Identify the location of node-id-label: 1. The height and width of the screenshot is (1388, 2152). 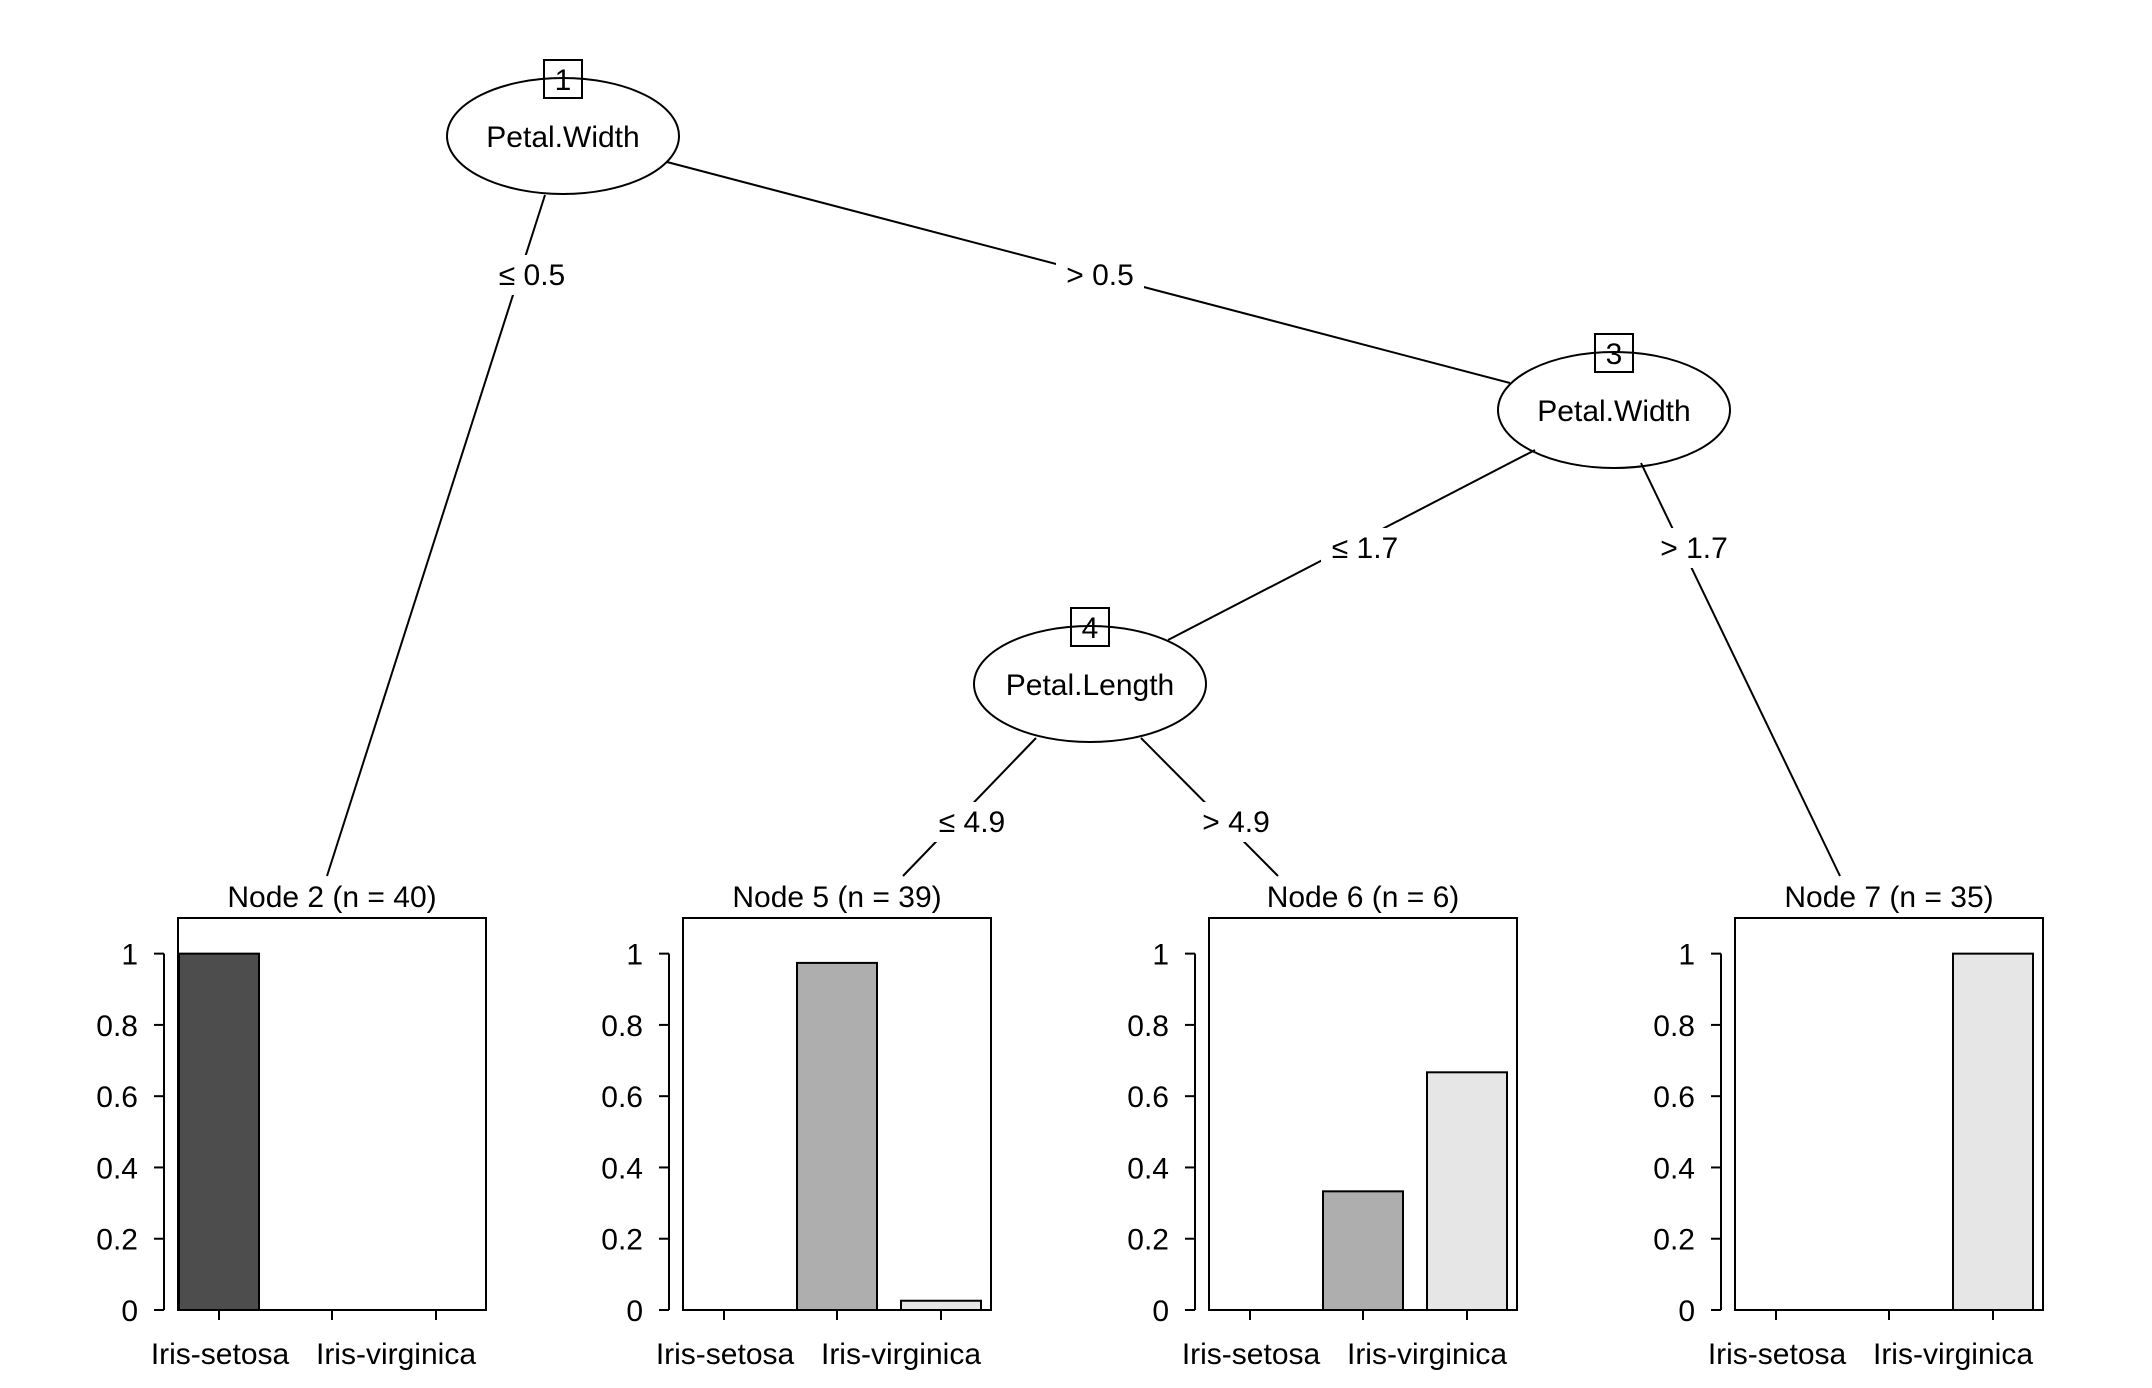
(563, 80).